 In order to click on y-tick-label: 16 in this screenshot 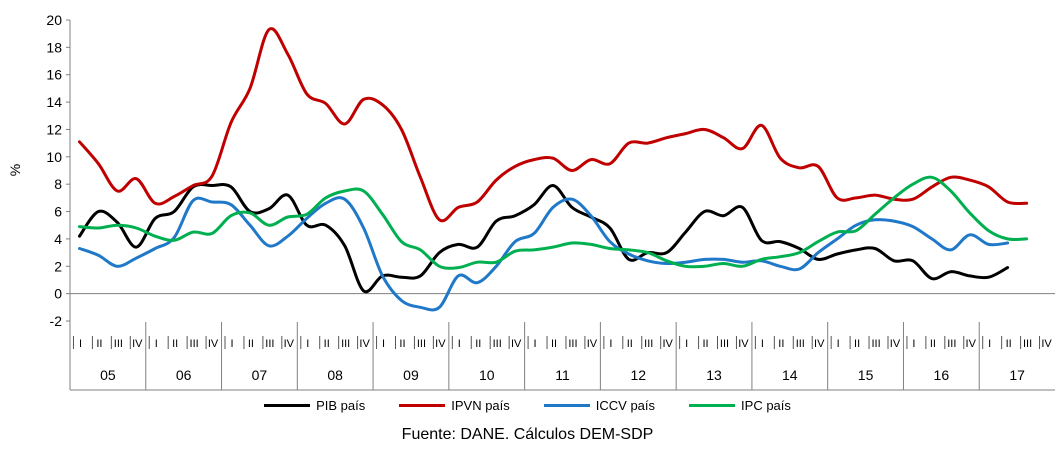, I will do `click(54, 75)`.